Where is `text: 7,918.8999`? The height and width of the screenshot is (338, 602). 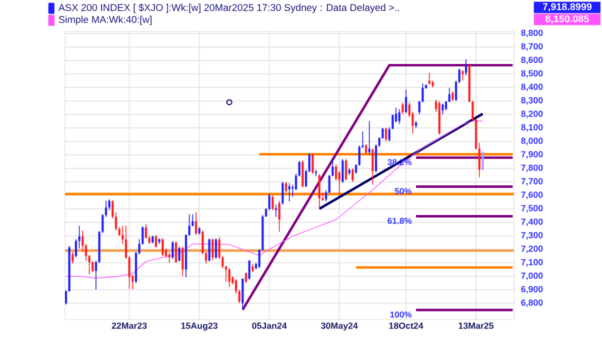 text: 7,918.8999 is located at coordinates (567, 7).